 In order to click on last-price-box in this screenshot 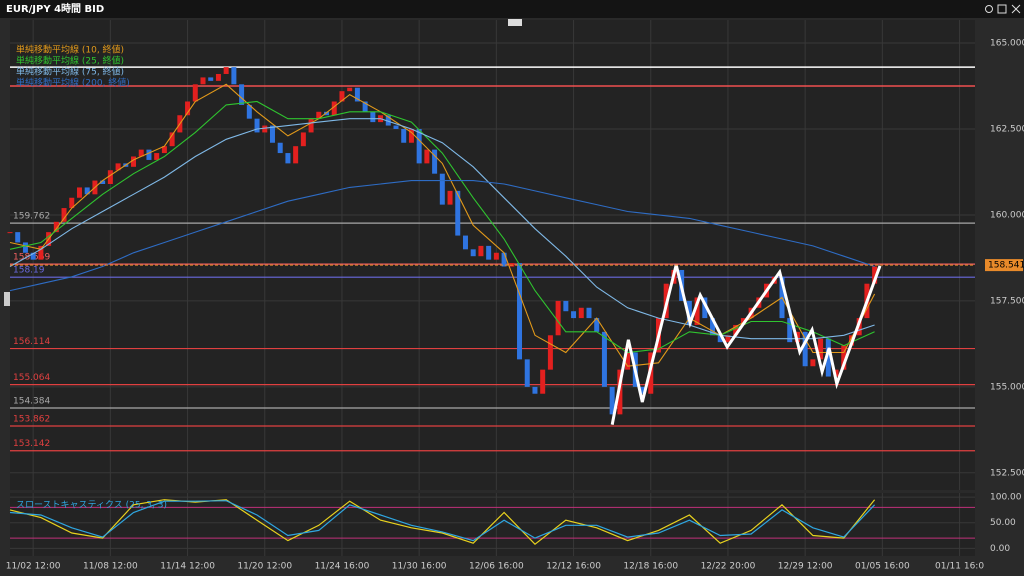, I will do `click(1004, 265)`.